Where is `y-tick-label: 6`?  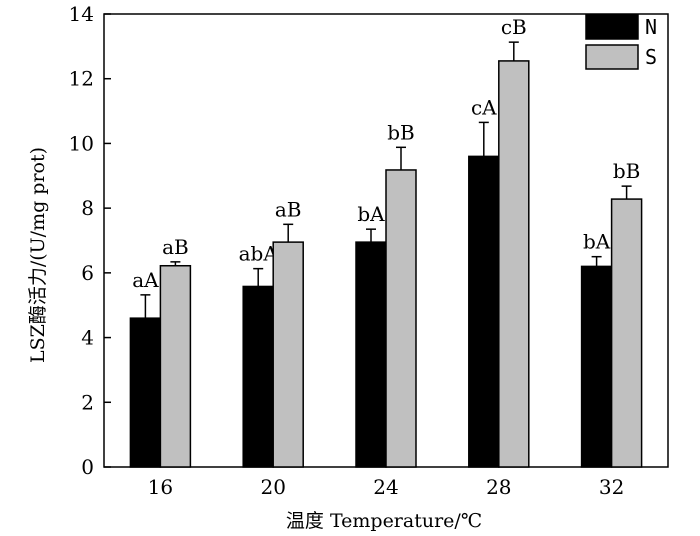 y-tick-label: 6 is located at coordinates (87, 273).